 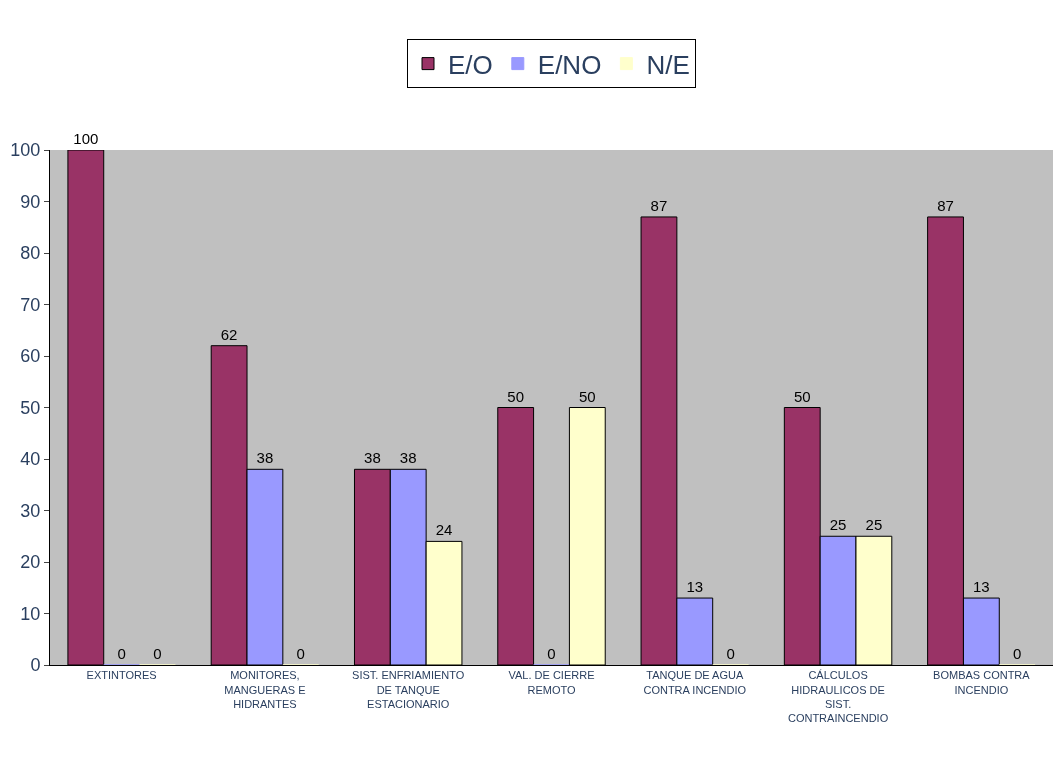 What do you see at coordinates (569, 64) in the screenshot?
I see `legend-label: E/NO` at bounding box center [569, 64].